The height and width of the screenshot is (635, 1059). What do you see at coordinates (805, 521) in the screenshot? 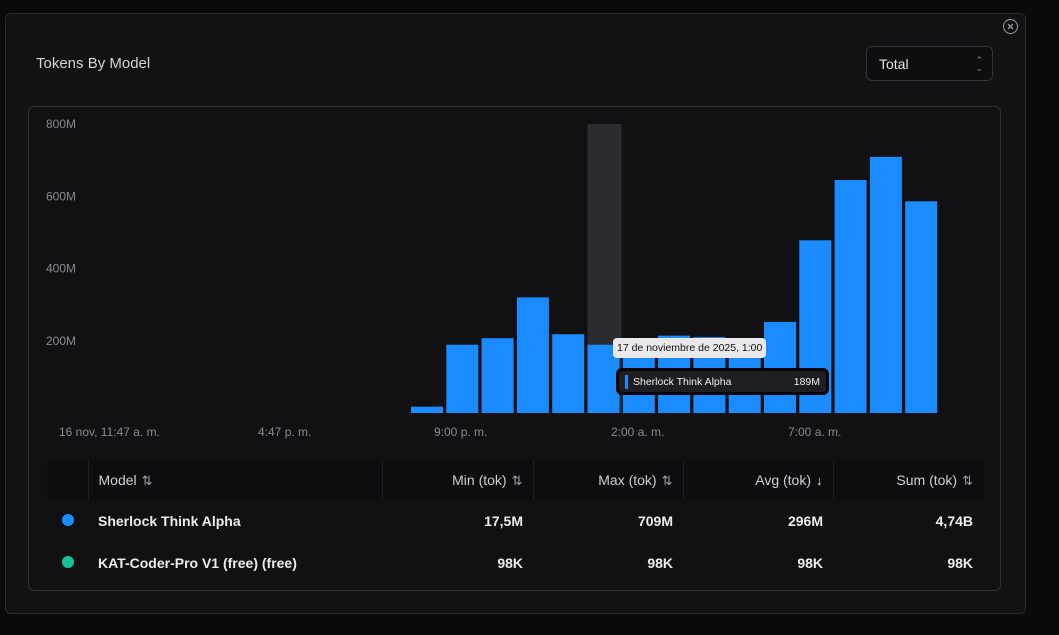
I see `avg-value: 296M` at bounding box center [805, 521].